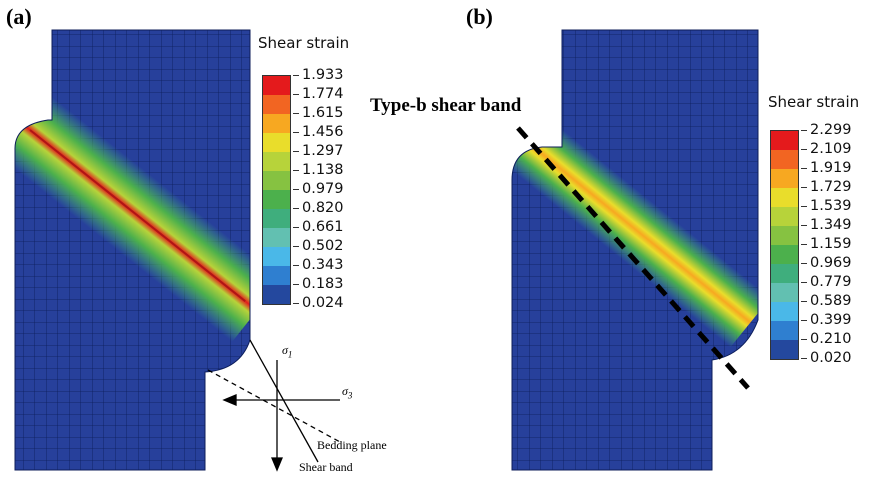  What do you see at coordinates (318, 113) in the screenshot?
I see `colorbar-a-tick: 1.615` at bounding box center [318, 113].